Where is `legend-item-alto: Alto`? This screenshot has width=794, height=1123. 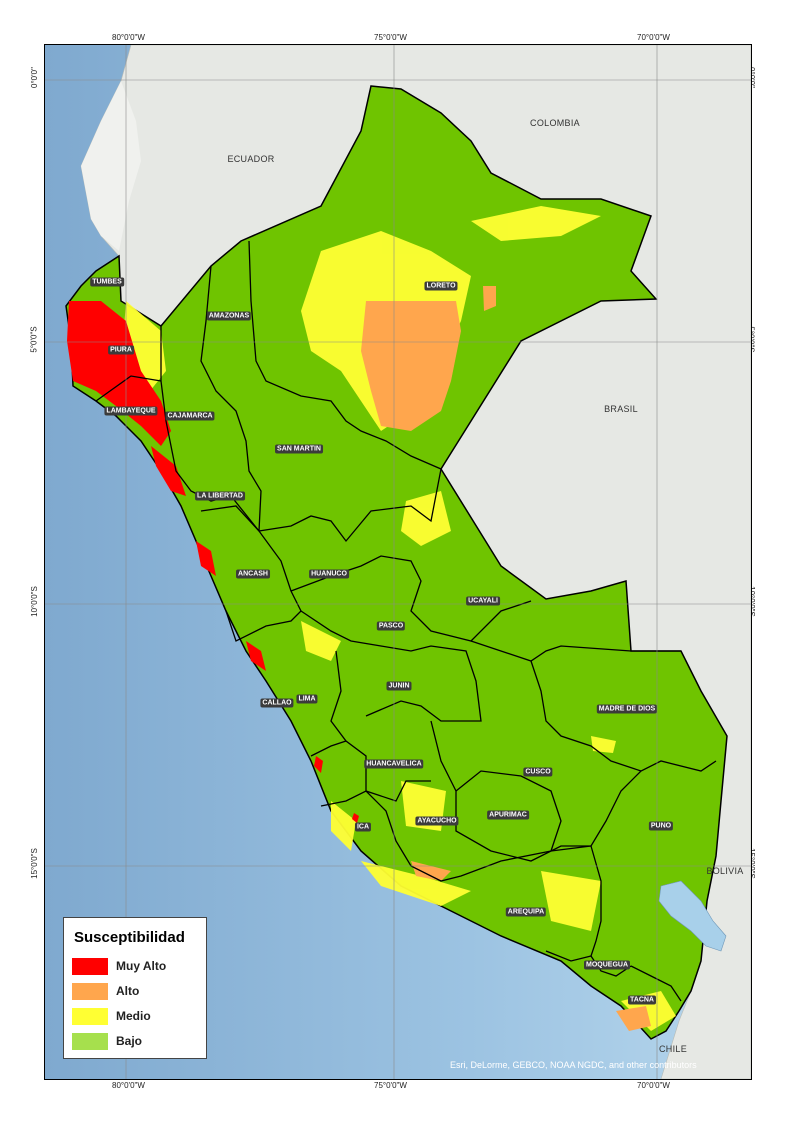
legend-item-alto: Alto is located at coordinates (137, 993).